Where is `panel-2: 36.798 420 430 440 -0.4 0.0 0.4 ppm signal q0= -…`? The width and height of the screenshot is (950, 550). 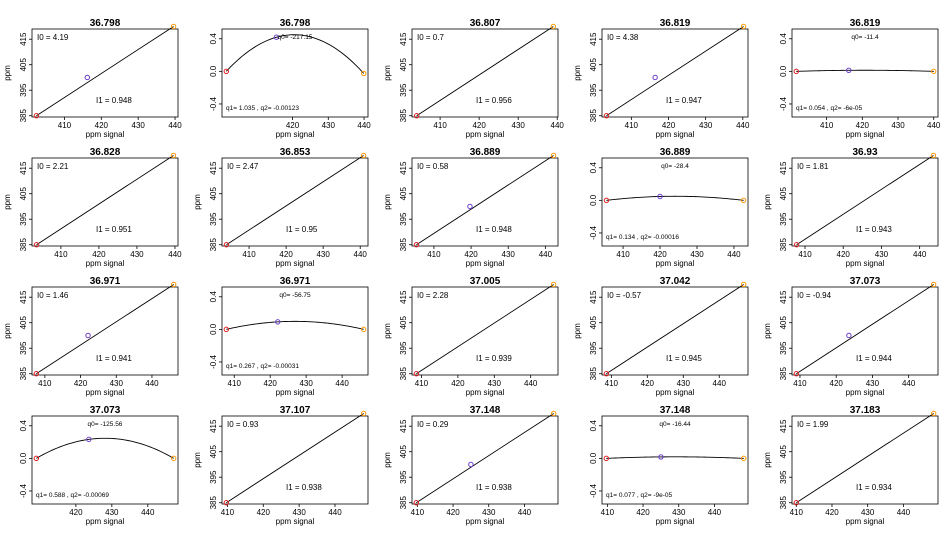
panel-2: 36.798 420 430 440 -0.4 0.0 0.4 ppm signal q0= -… is located at coordinates (290, 78).